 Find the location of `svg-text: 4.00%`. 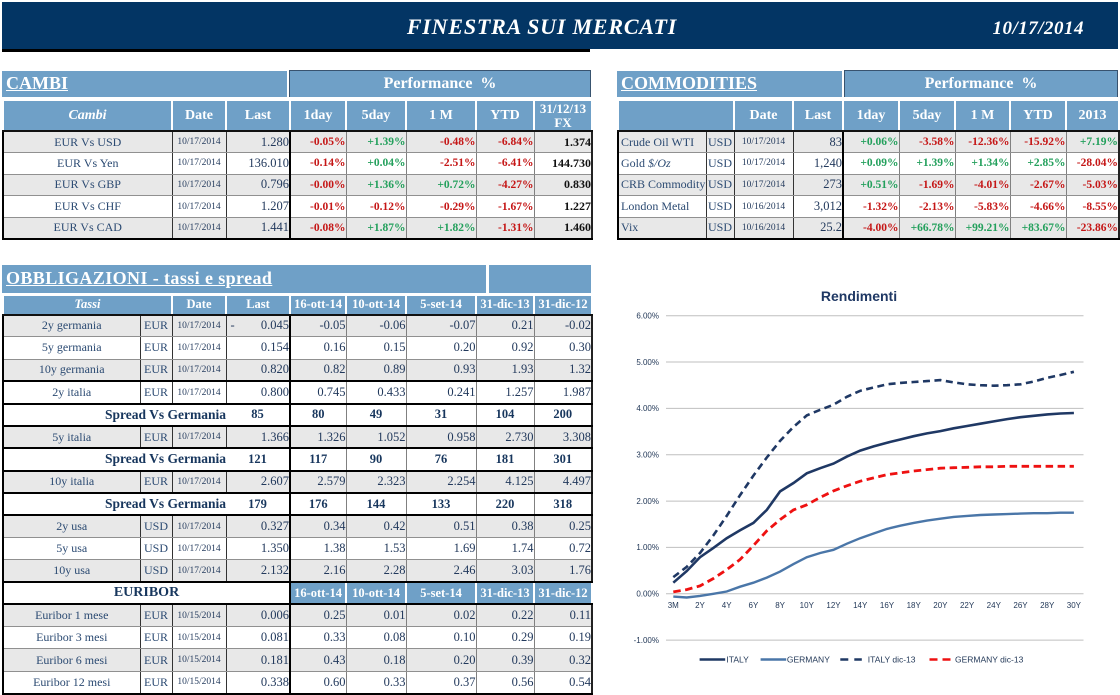

svg-text: 4.00% is located at coordinates (647, 408).